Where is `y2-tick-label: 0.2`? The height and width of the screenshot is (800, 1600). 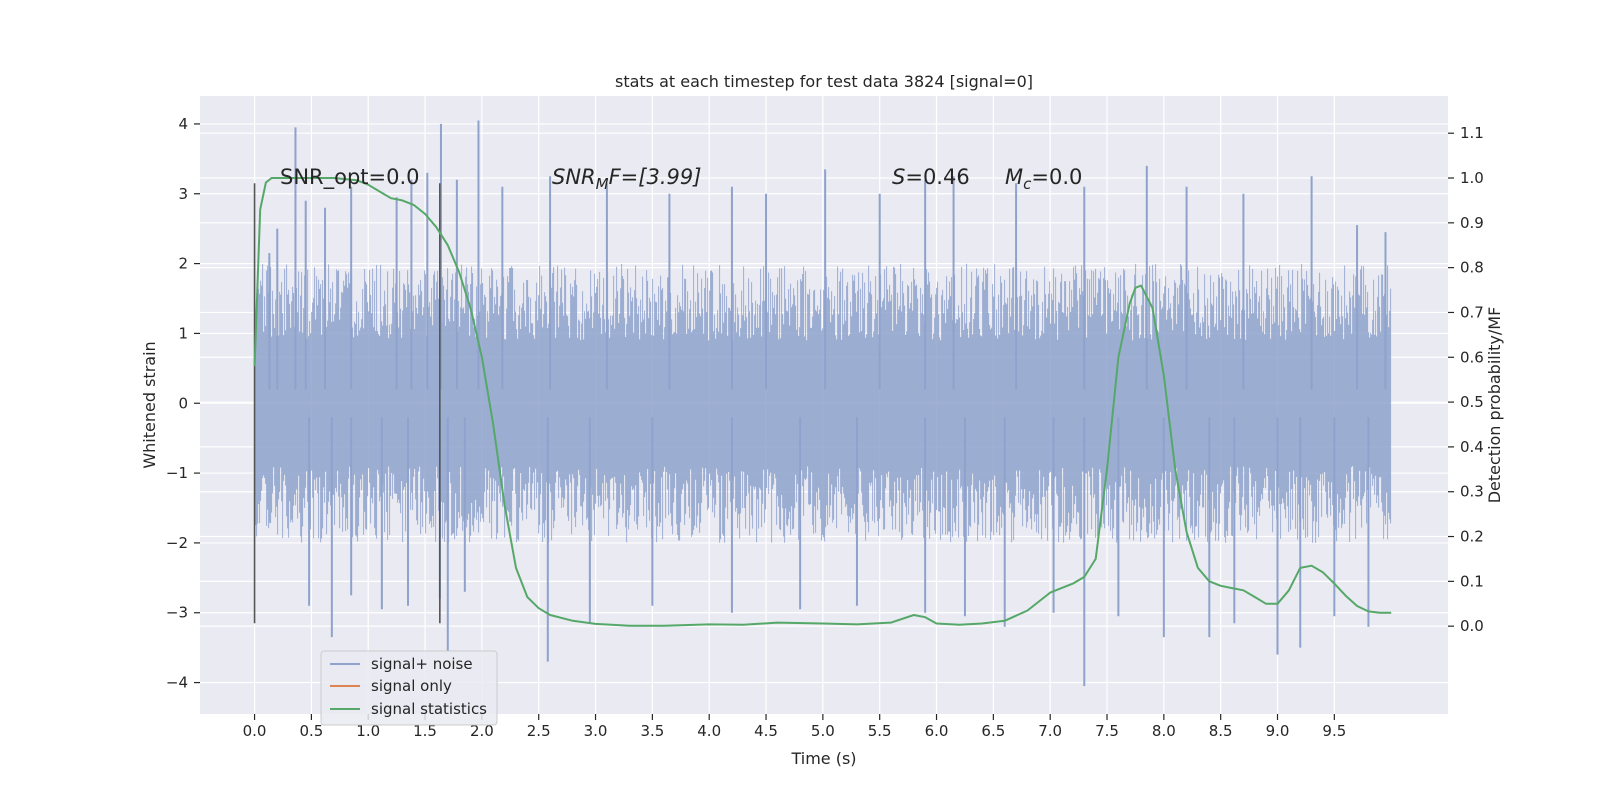 y2-tick-label: 0.2 is located at coordinates (1472, 537).